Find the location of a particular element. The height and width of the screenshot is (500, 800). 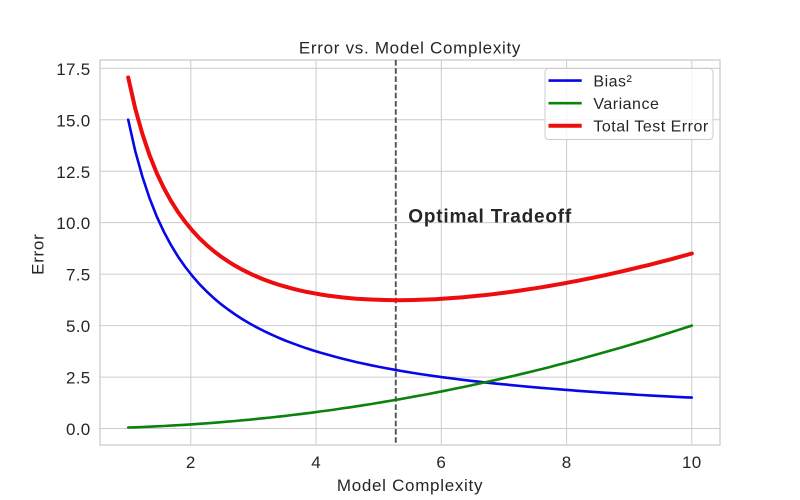

svg-text: Optimal Tradeoff is located at coordinates (490, 217).